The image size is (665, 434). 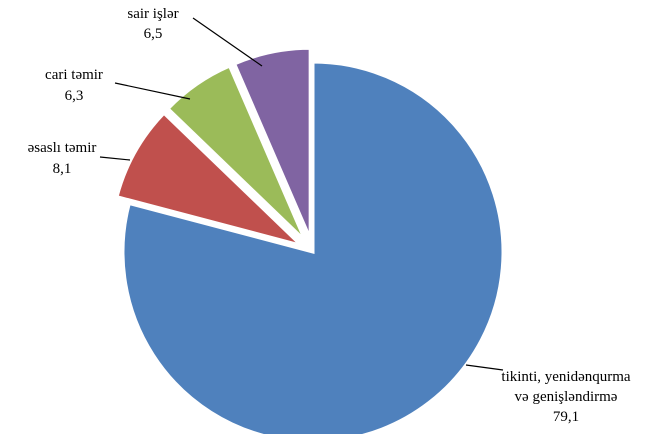 I want to click on cari-temir-slice, so click(x=236, y=153).